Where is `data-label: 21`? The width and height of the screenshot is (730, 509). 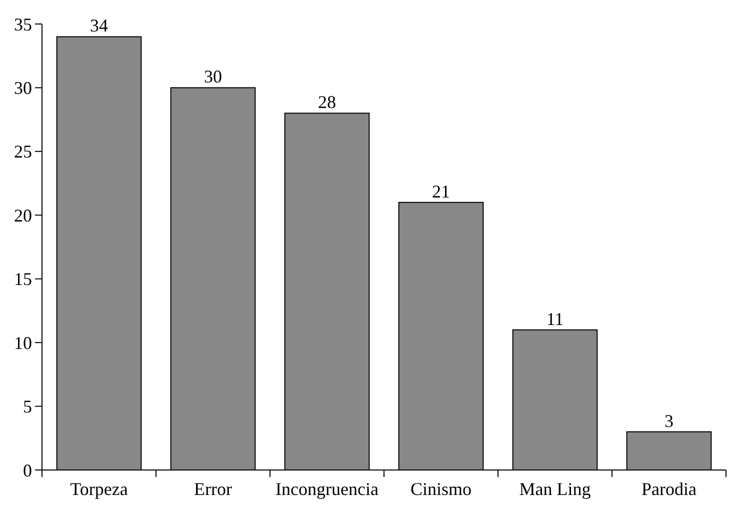
data-label: 21 is located at coordinates (441, 191).